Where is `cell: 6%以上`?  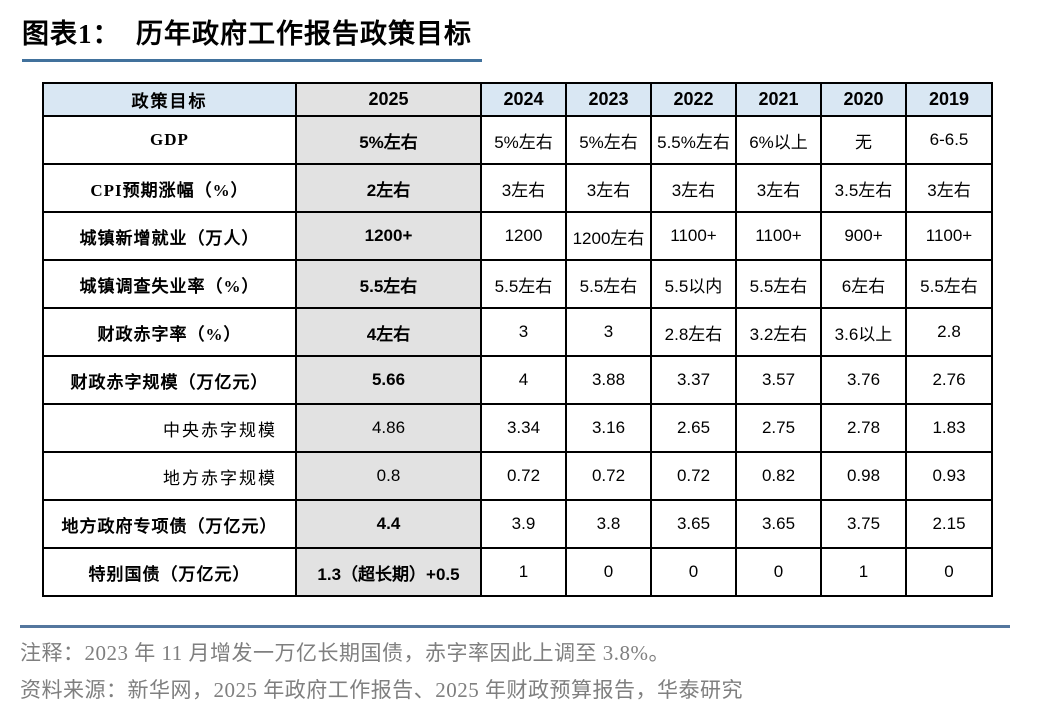
cell: 6%以上 is located at coordinates (778, 140).